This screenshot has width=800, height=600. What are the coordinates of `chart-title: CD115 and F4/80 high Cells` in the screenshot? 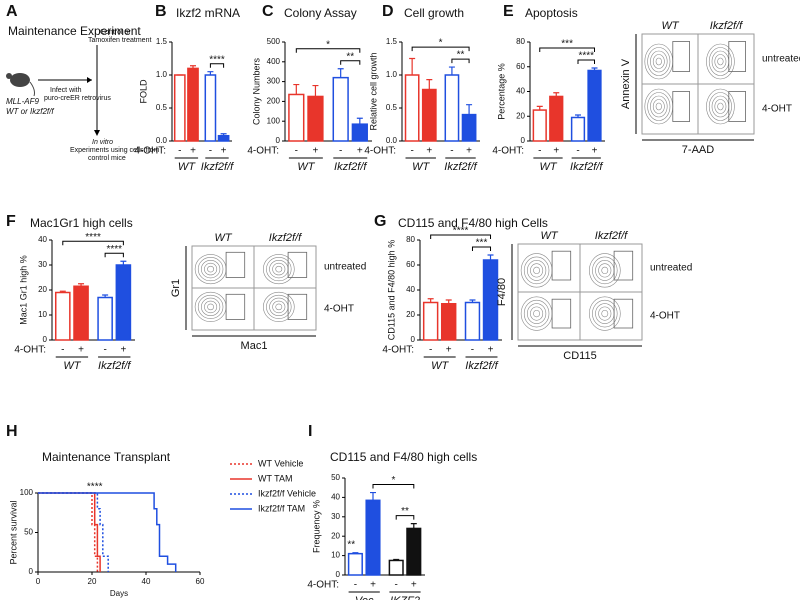 It's located at (473, 223).